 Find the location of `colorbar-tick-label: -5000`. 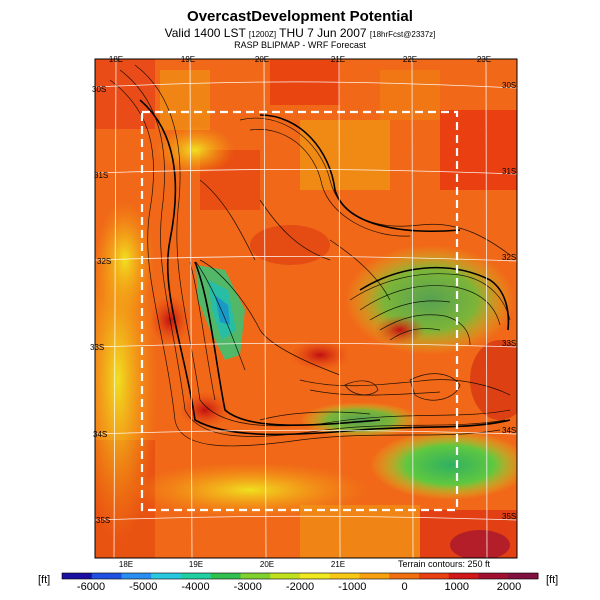

colorbar-tick-label: -5000 is located at coordinates (143, 587).